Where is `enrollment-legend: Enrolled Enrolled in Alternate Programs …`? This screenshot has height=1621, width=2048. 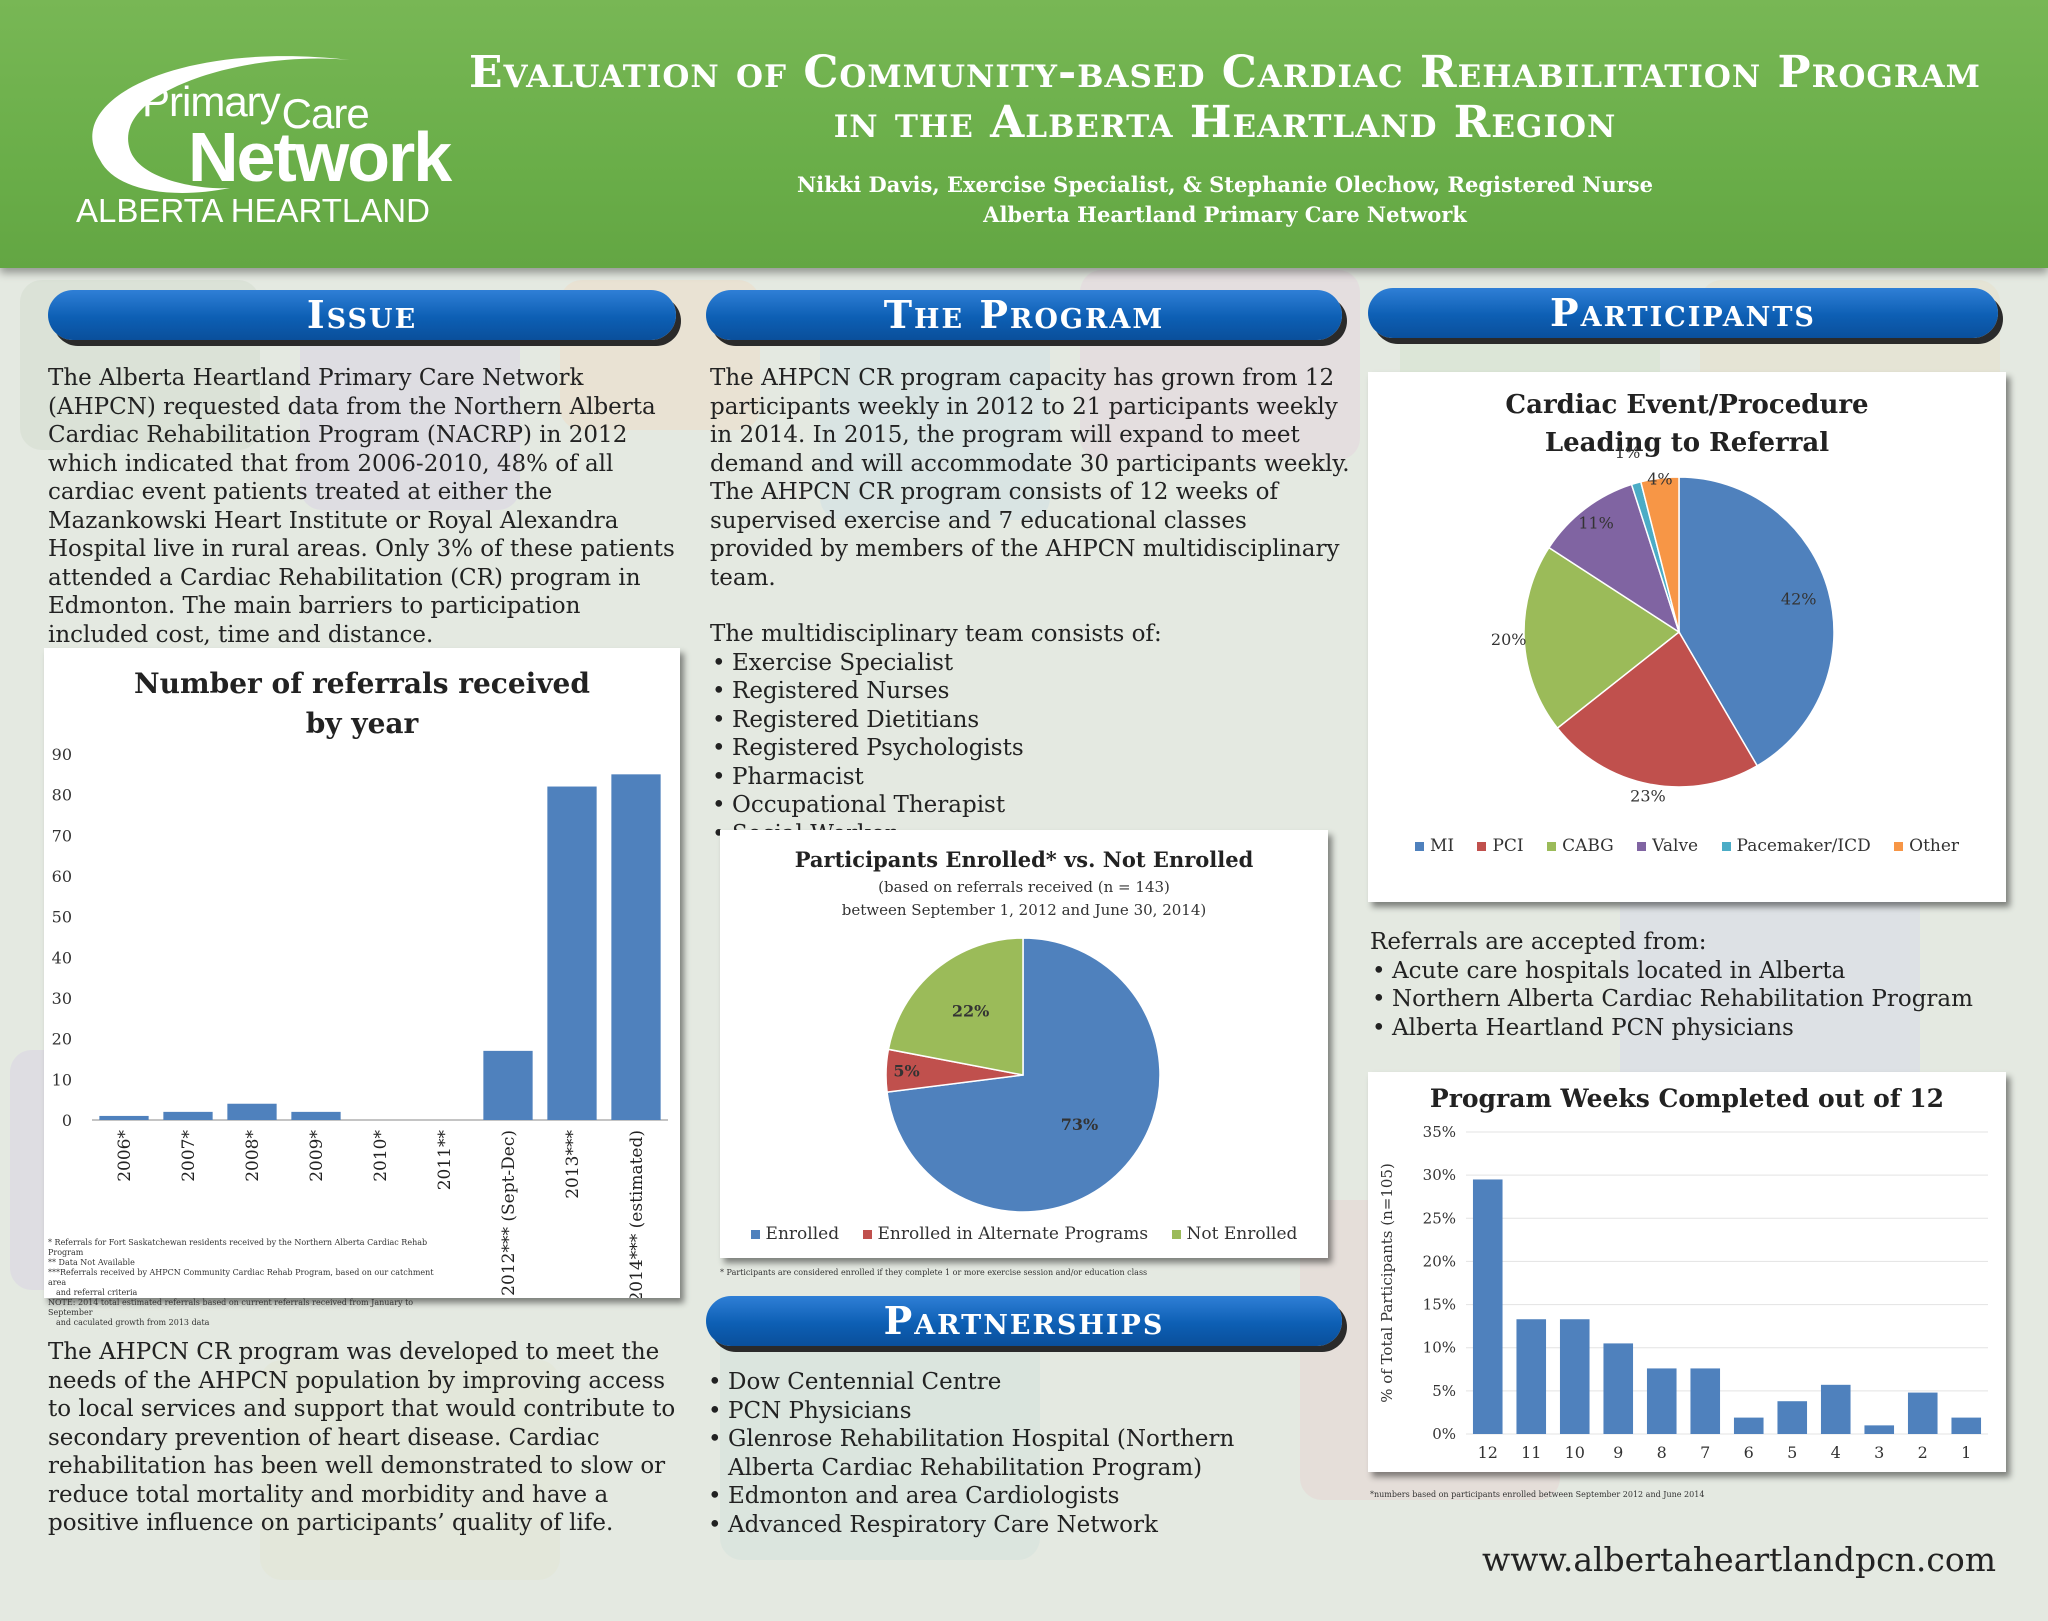 enrollment-legend: Enrolled Enrolled in Alternate Programs … is located at coordinates (1024, 1234).